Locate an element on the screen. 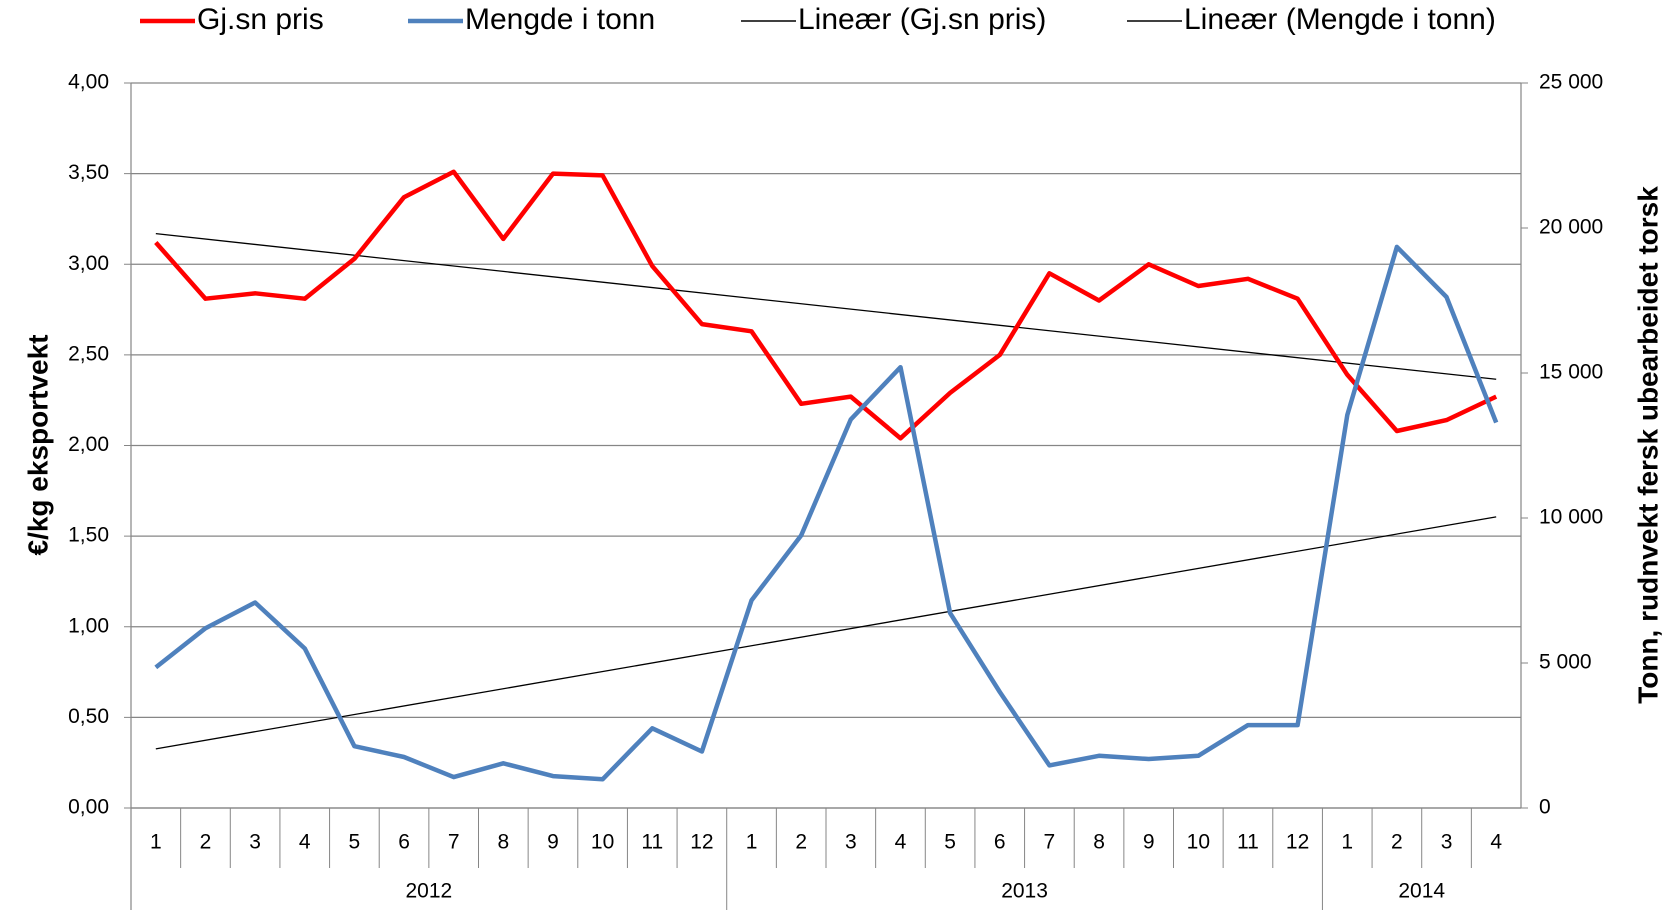  y-tick-label: 0,00 is located at coordinates (88, 807).